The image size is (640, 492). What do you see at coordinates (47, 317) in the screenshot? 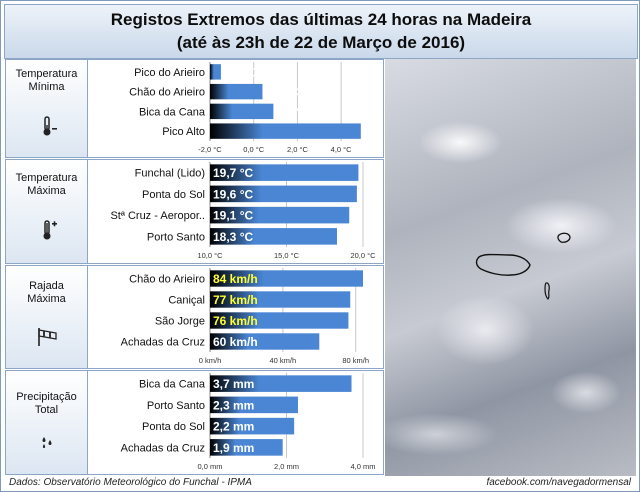
I see `panel-label-wind-gust: Rajada Máxima` at bounding box center [47, 317].